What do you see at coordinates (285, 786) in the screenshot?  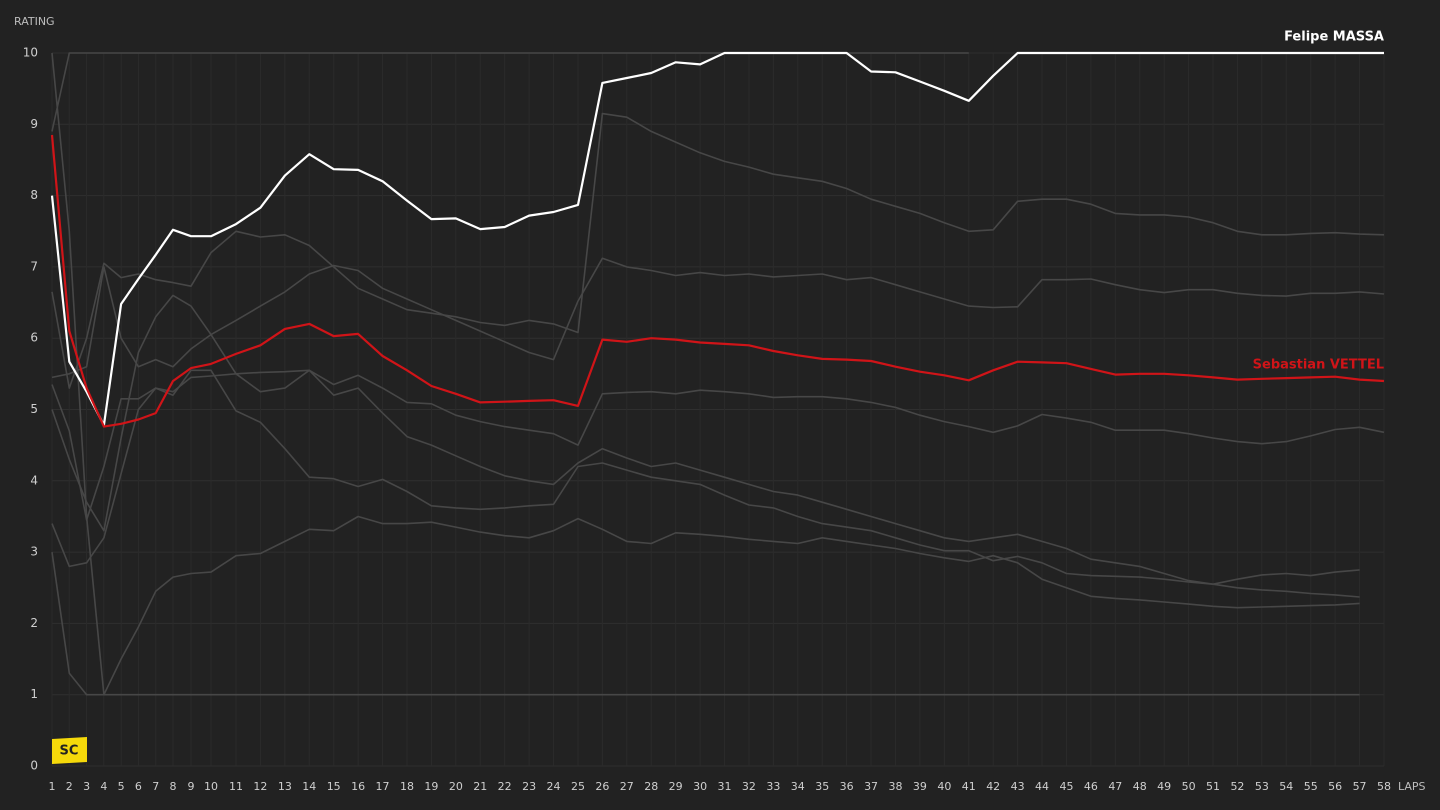 I see `x-tick-label: 13` at bounding box center [285, 786].